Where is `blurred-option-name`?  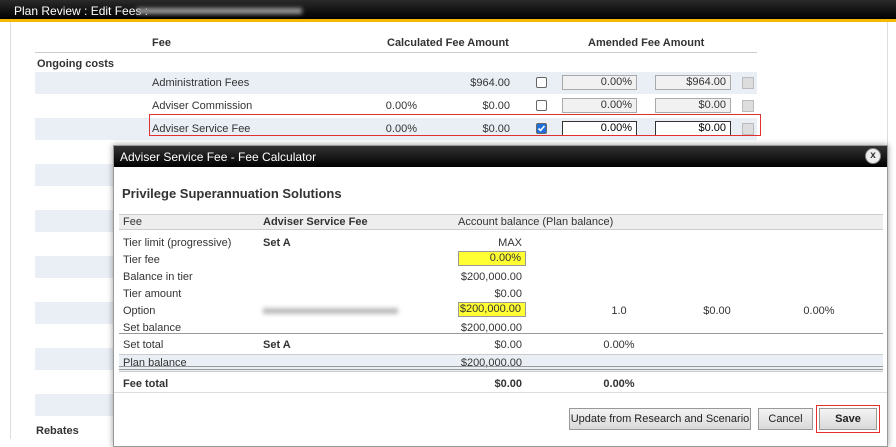 blurred-option-name is located at coordinates (330, 311).